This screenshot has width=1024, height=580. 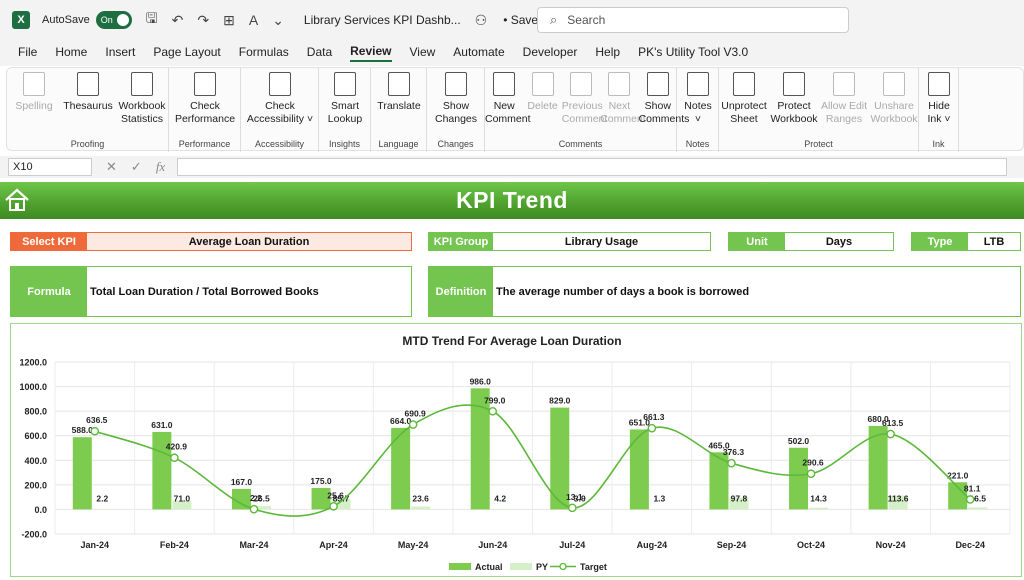 I want to click on spelling-button: Spelling, so click(x=34, y=92).